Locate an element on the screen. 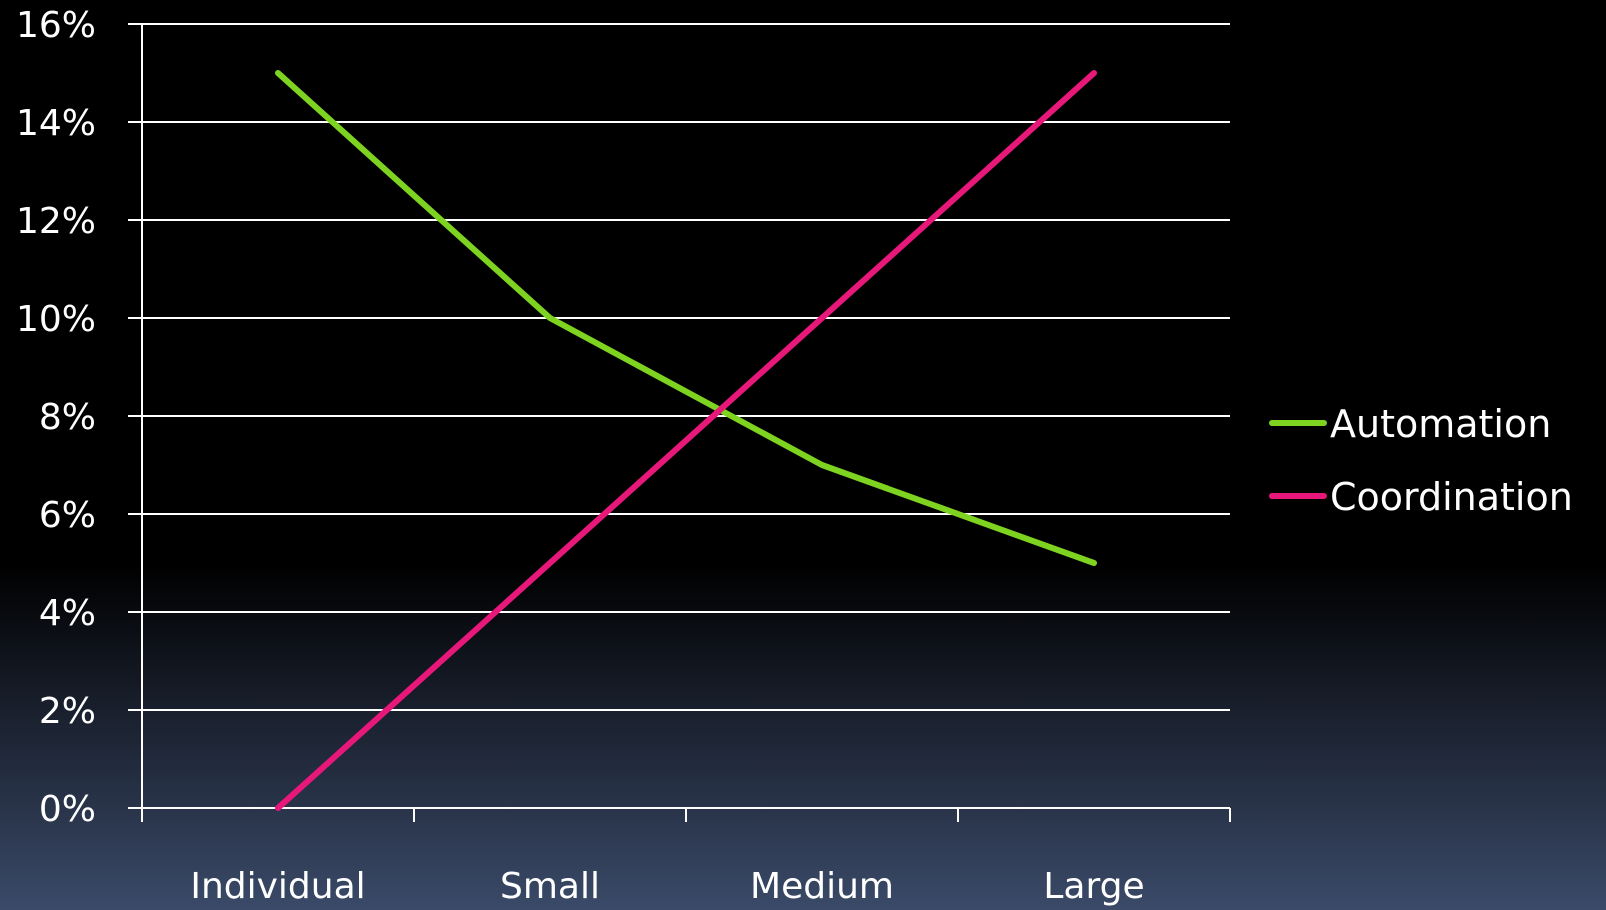 This screenshot has height=910, width=1606. y-tick-label: 16% is located at coordinates (56, 25).